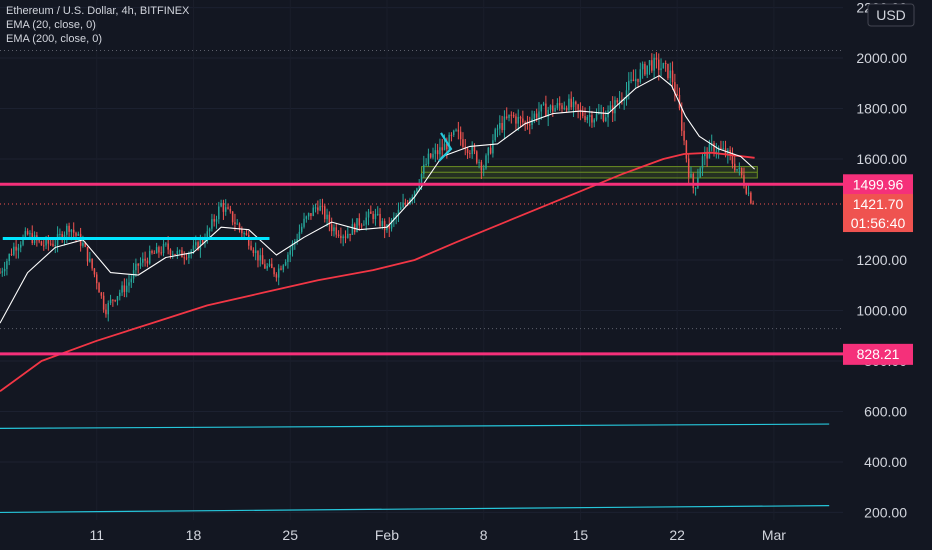 The width and height of the screenshot is (932, 550). What do you see at coordinates (878, 223) in the screenshot?
I see `last-price-tag-countdown: 01:56:40` at bounding box center [878, 223].